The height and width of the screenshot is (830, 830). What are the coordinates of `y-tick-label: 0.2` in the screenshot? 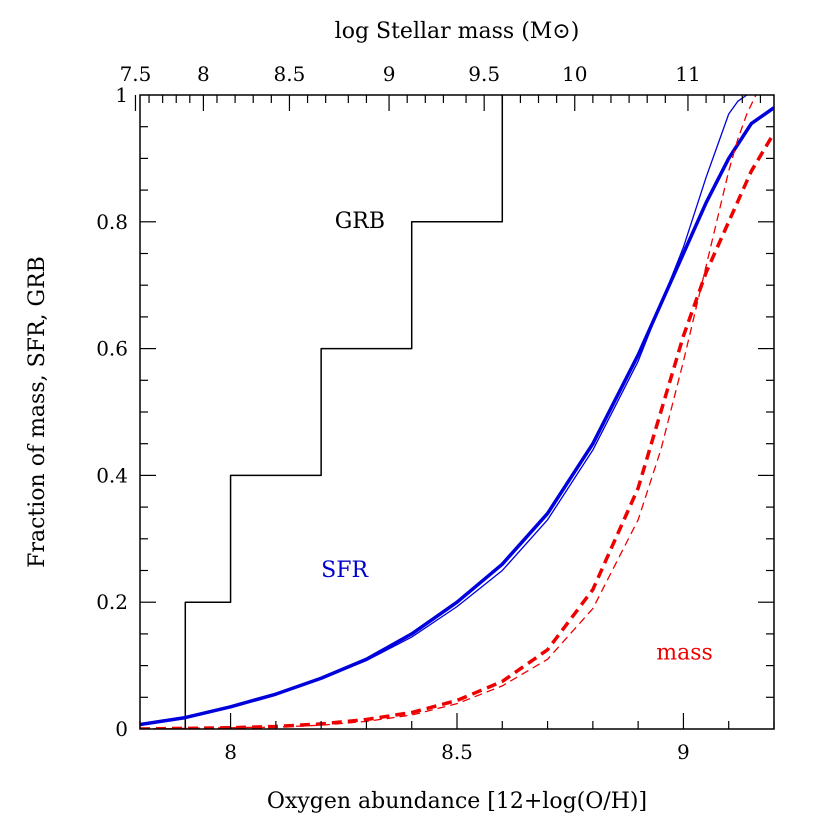 It's located at (112, 602).